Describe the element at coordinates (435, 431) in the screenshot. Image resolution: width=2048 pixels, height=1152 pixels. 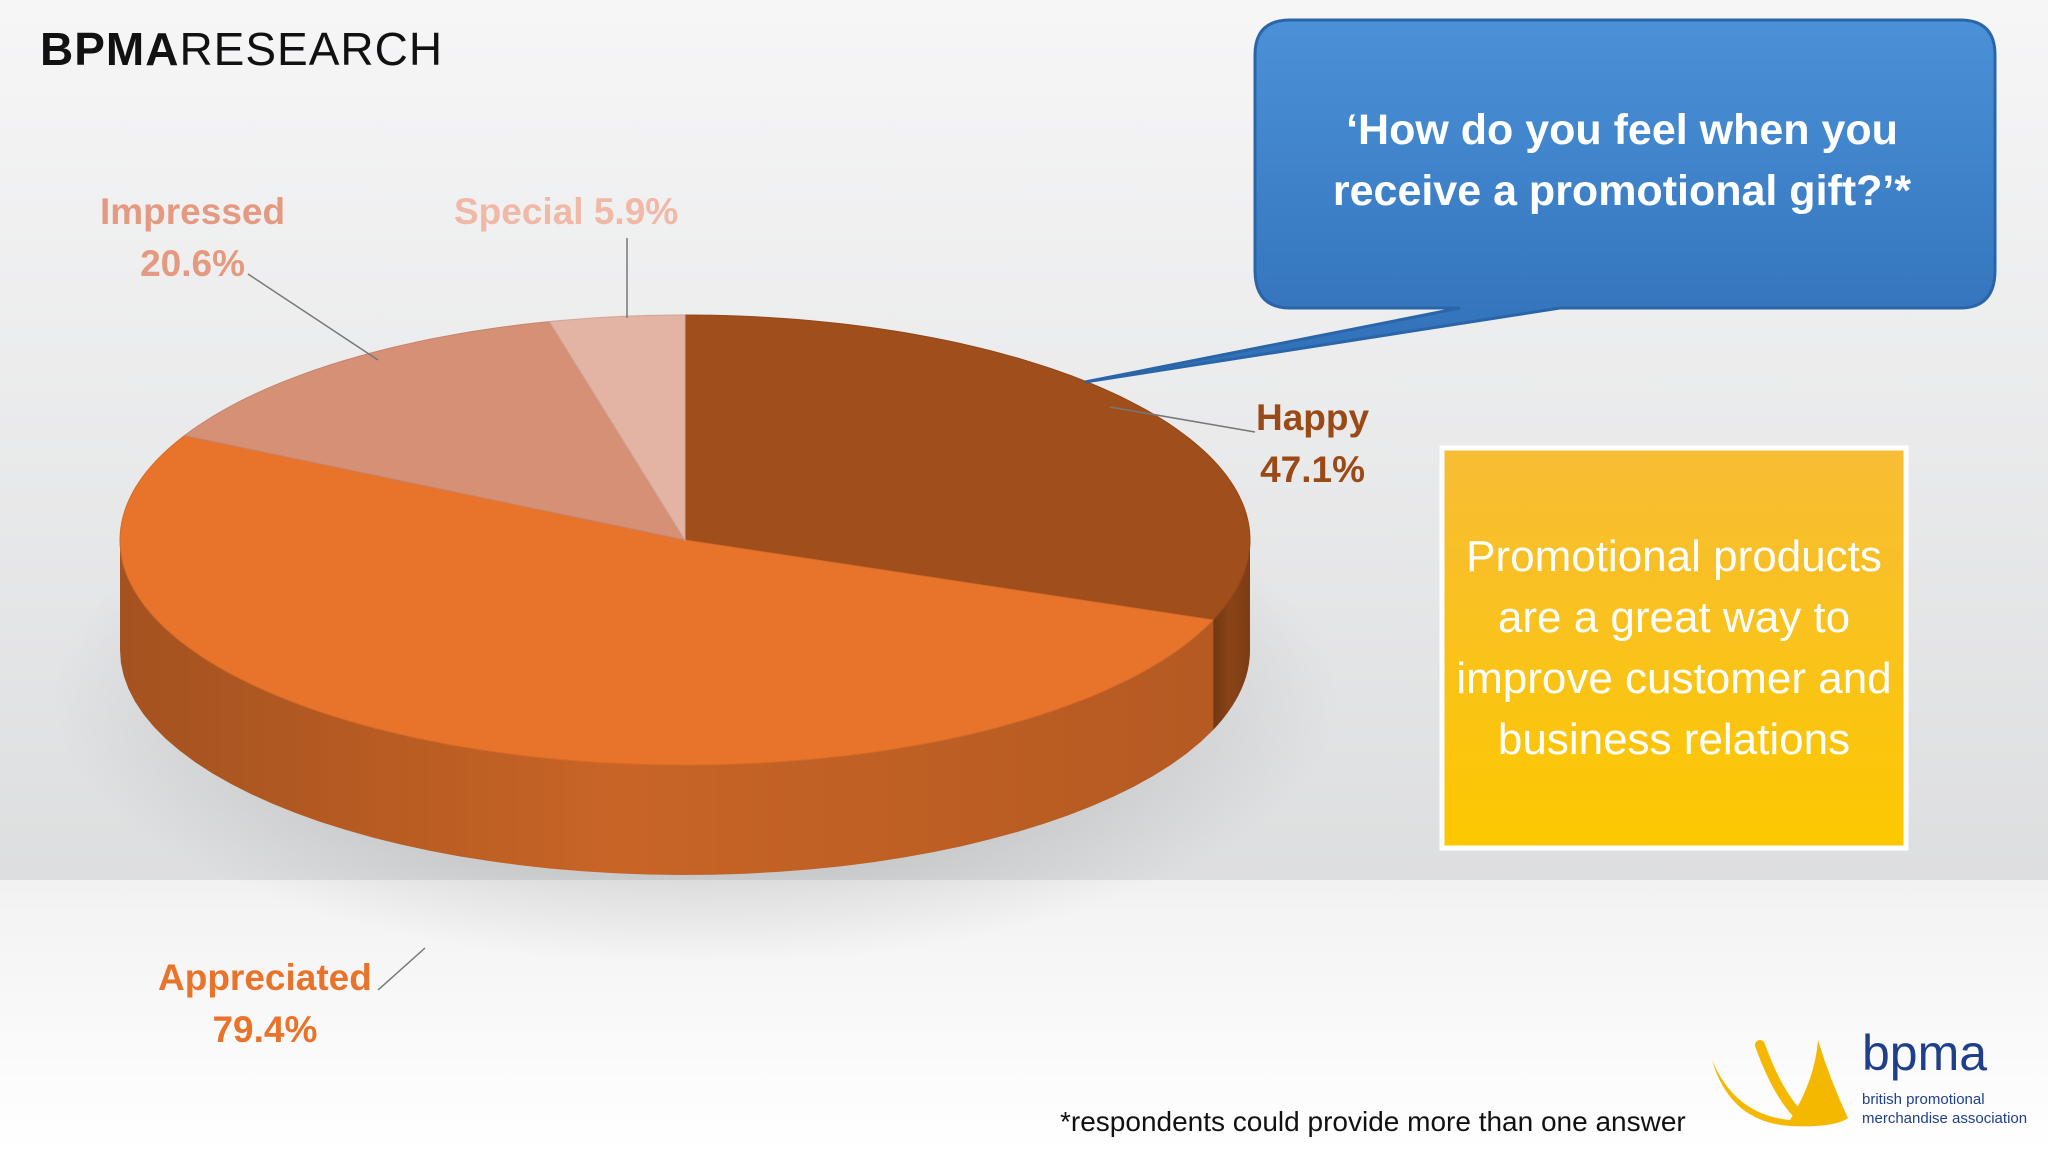
I see `pie-slice-impressed` at that location.